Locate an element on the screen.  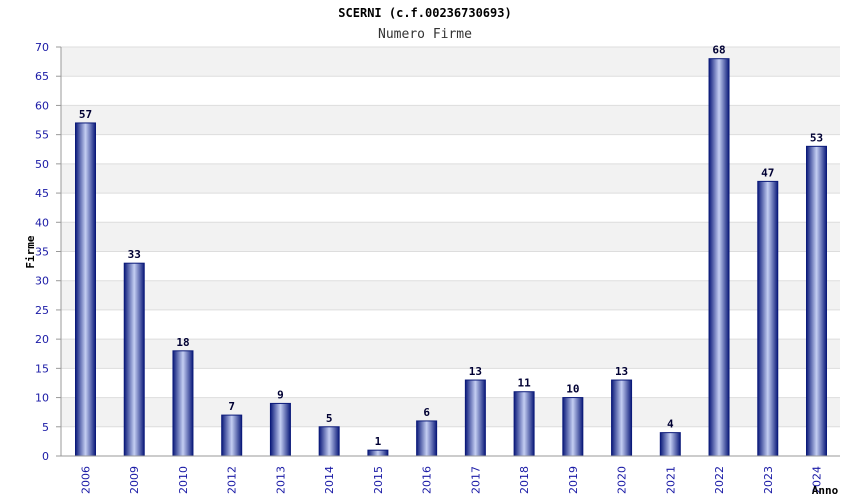
chart-subtitle: Numero Firme is located at coordinates (425, 34).